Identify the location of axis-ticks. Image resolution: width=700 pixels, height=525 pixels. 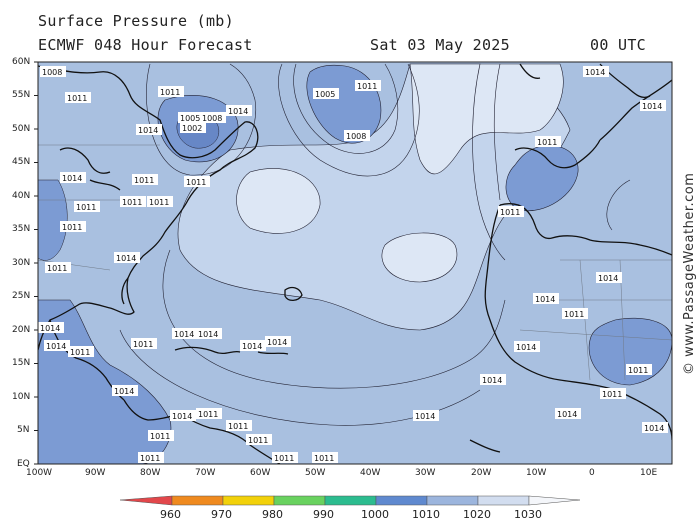
(36, 263).